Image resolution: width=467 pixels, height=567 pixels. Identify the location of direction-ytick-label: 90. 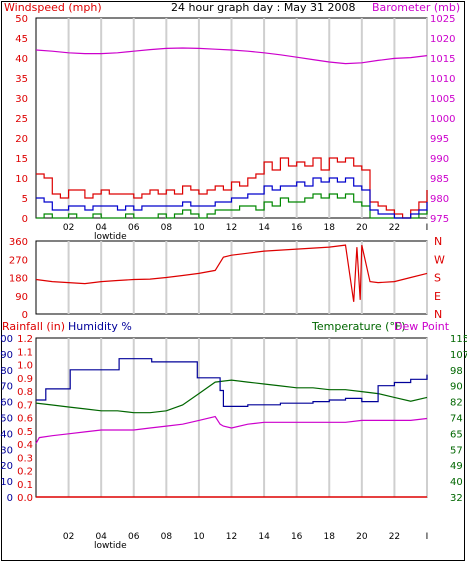
(21, 297).